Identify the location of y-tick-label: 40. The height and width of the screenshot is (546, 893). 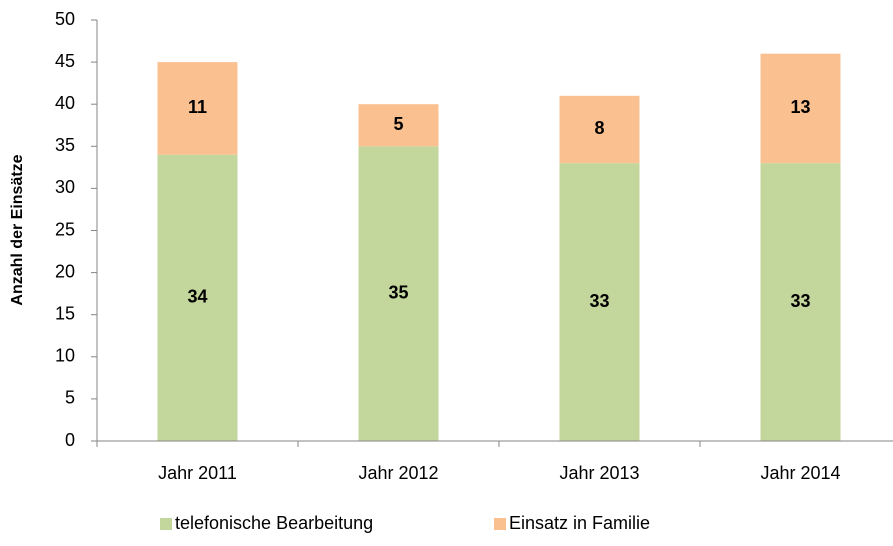
(65, 103).